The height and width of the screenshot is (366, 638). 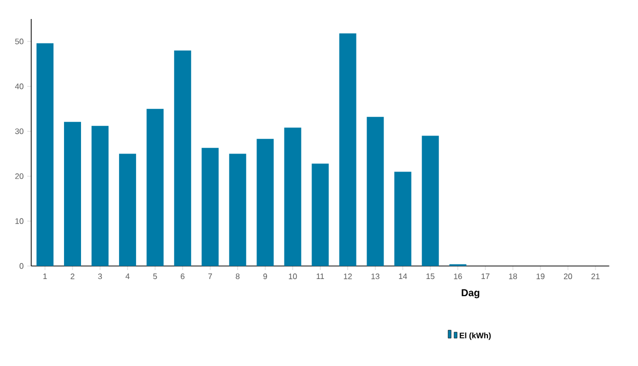 What do you see at coordinates (471, 293) in the screenshot?
I see `x-axis-title: Dag` at bounding box center [471, 293].